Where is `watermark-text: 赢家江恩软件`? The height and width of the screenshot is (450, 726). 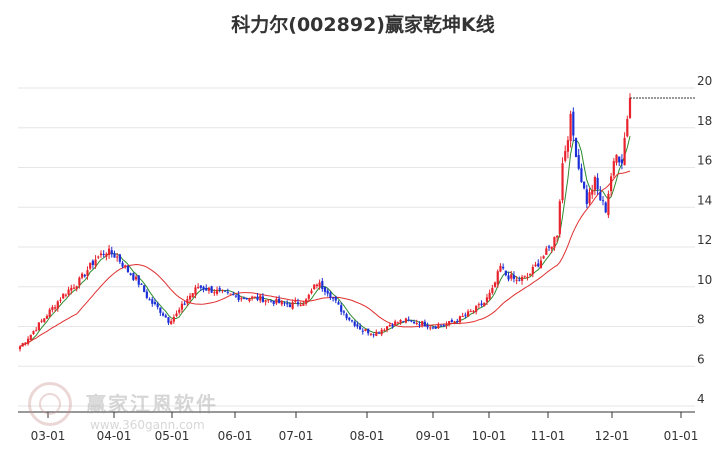
watermark-text: 赢家江恩软件 is located at coordinates (152, 404).